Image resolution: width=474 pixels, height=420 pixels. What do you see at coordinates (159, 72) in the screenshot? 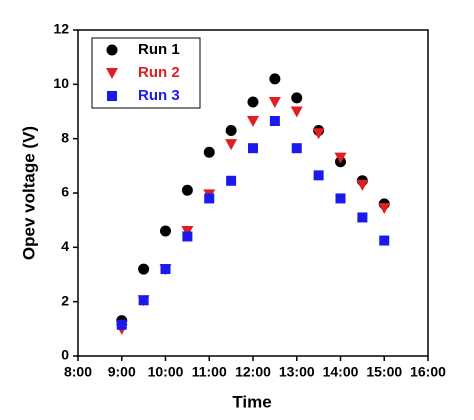
I see `legend-label: Run 2` at bounding box center [159, 72].